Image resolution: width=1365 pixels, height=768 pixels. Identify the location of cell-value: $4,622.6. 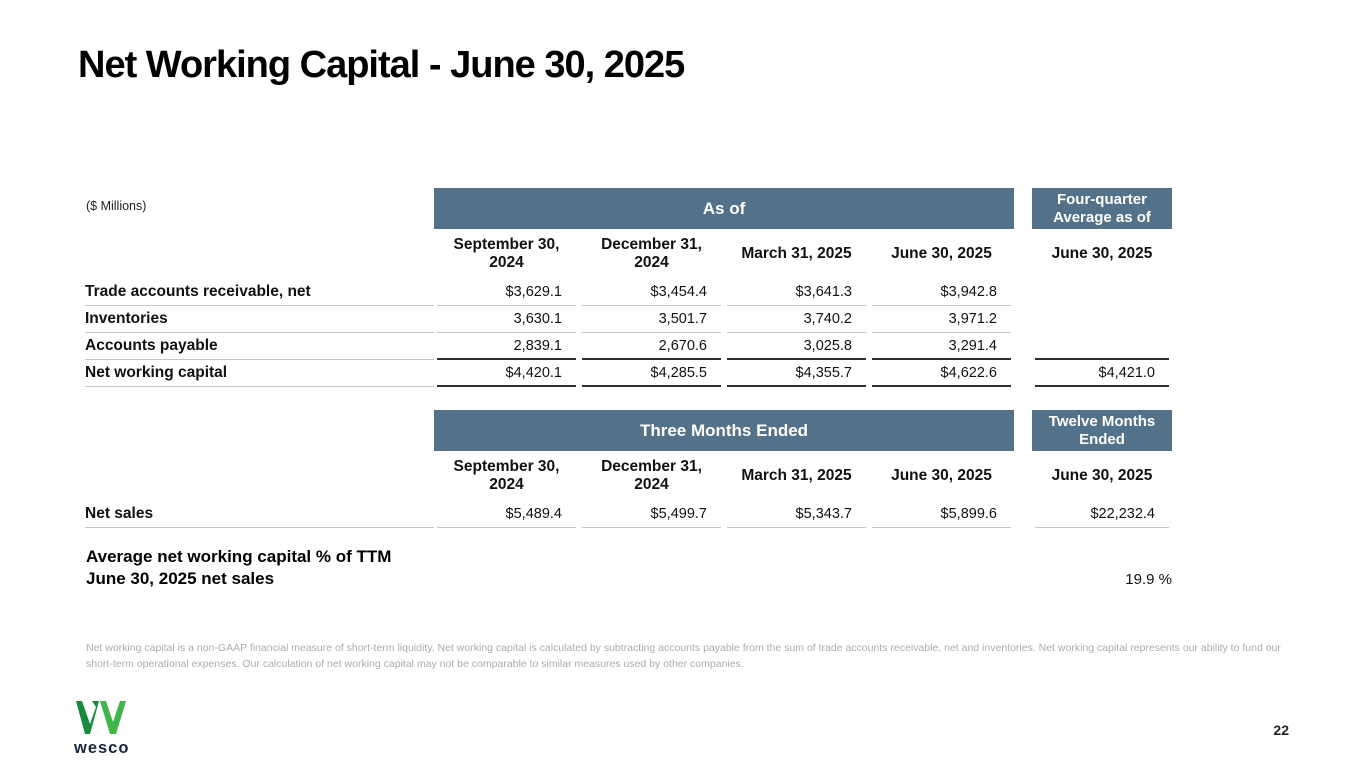
(941, 373).